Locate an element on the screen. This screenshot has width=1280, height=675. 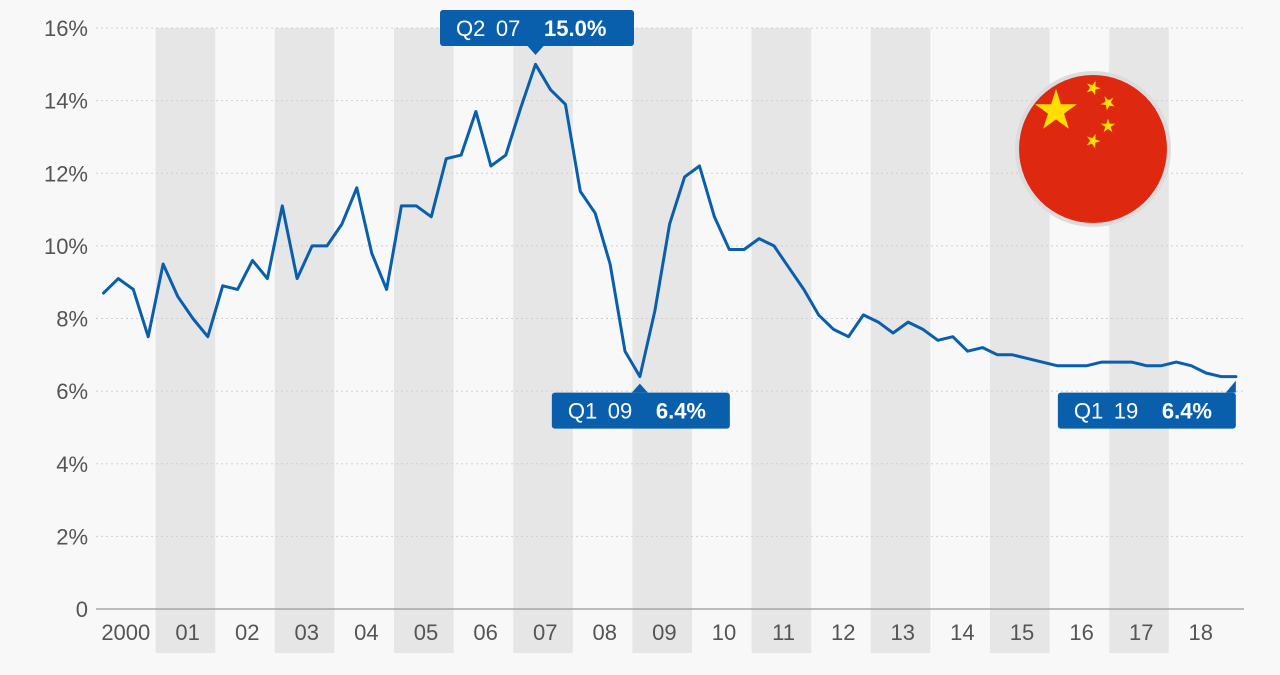
y-tick-label: 4% is located at coordinates (72, 464).